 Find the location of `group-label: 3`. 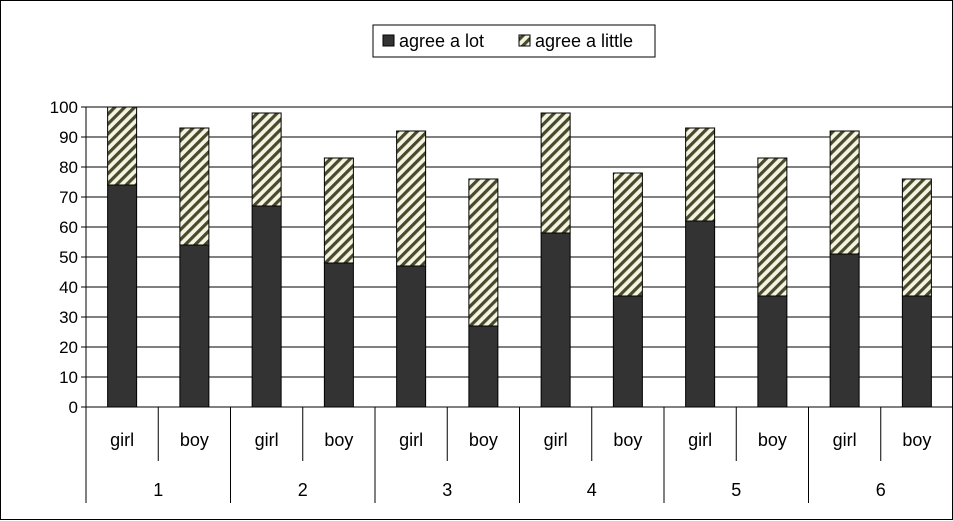

group-label: 3 is located at coordinates (447, 490).